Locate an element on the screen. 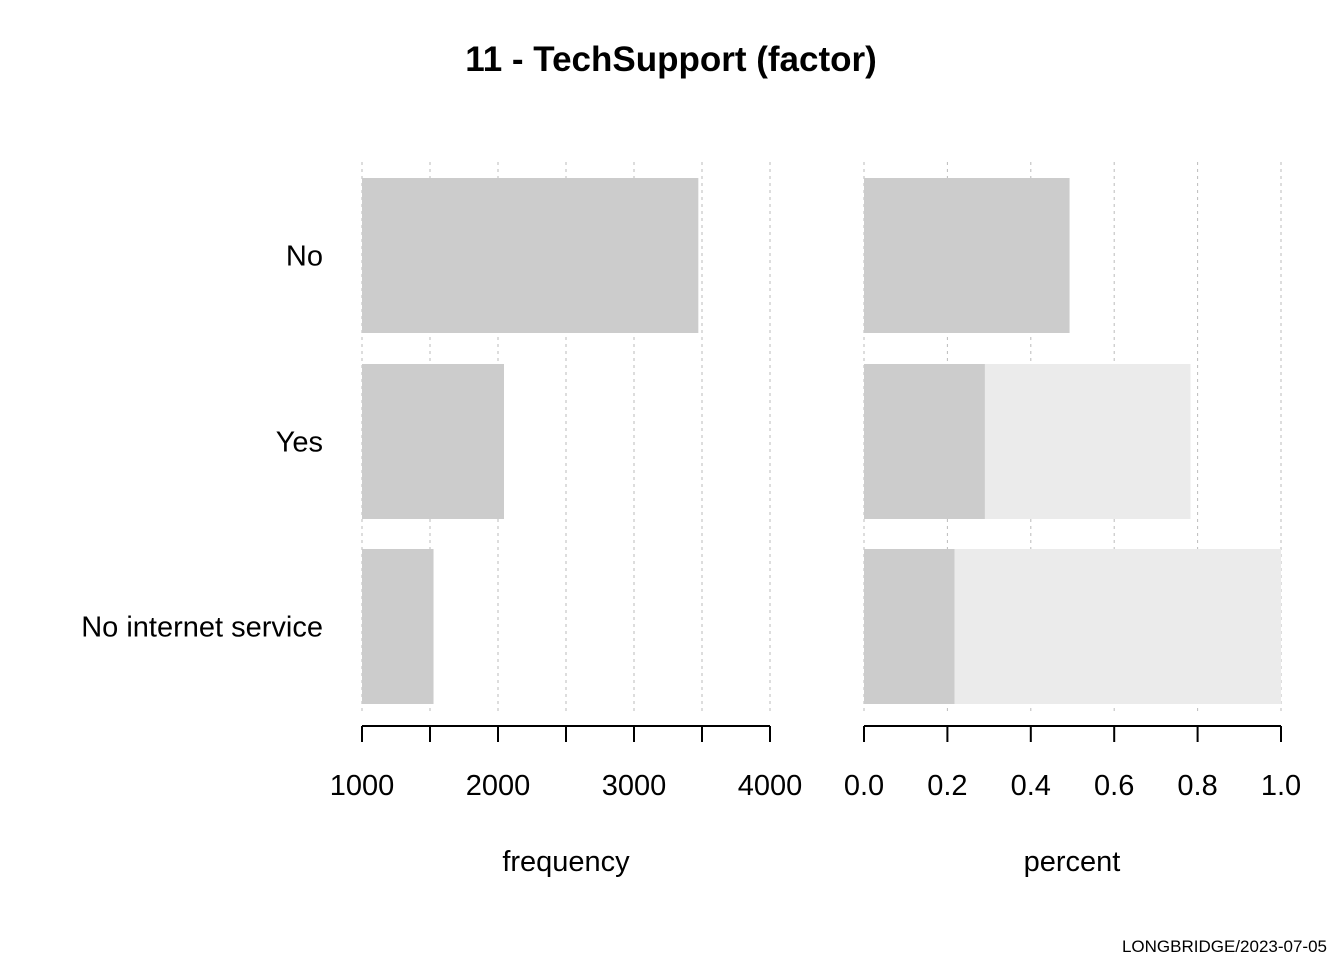 The width and height of the screenshot is (1344, 960). pct-tick-label-2: 0.4 is located at coordinates (1031, 786).